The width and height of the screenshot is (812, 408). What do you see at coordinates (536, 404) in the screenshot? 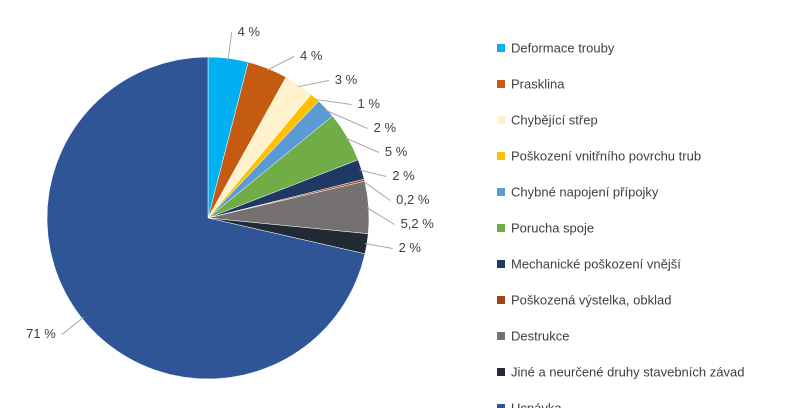
I see `legend-label: Ucpávka` at bounding box center [536, 404].